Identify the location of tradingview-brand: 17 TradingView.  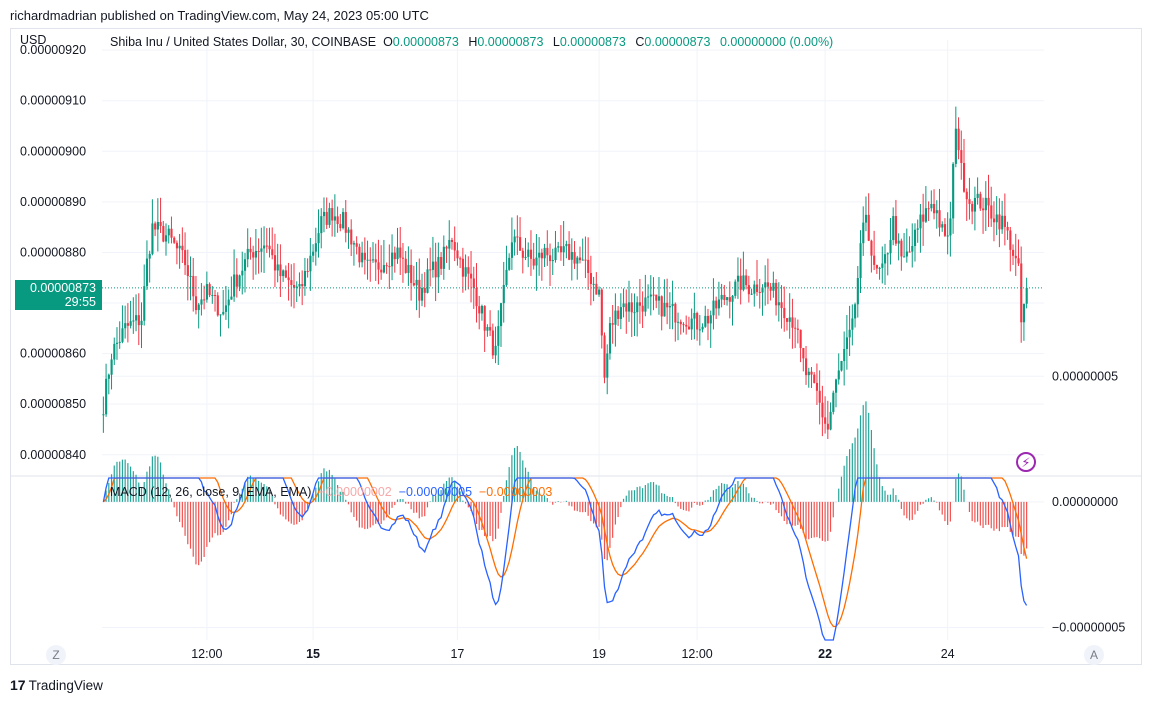
(56, 685).